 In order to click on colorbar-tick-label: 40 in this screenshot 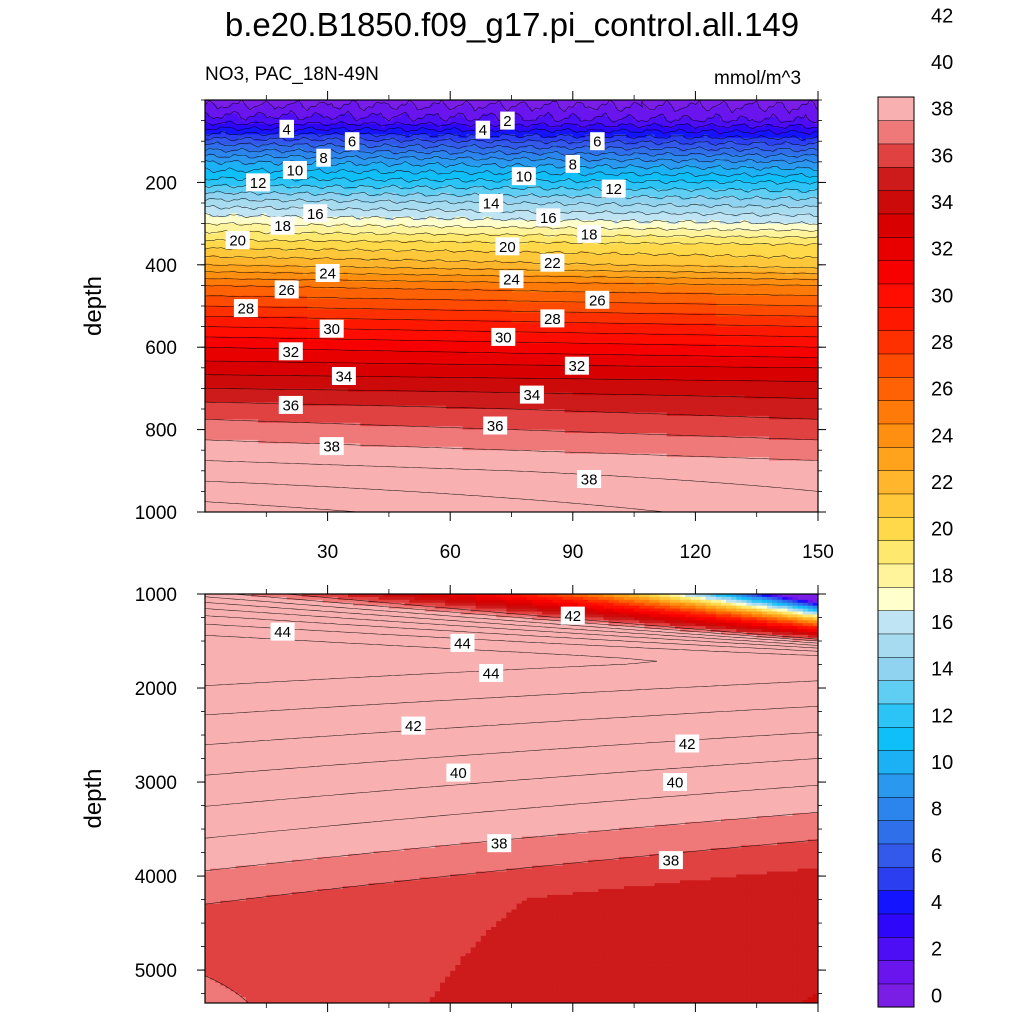, I will do `click(942, 63)`.